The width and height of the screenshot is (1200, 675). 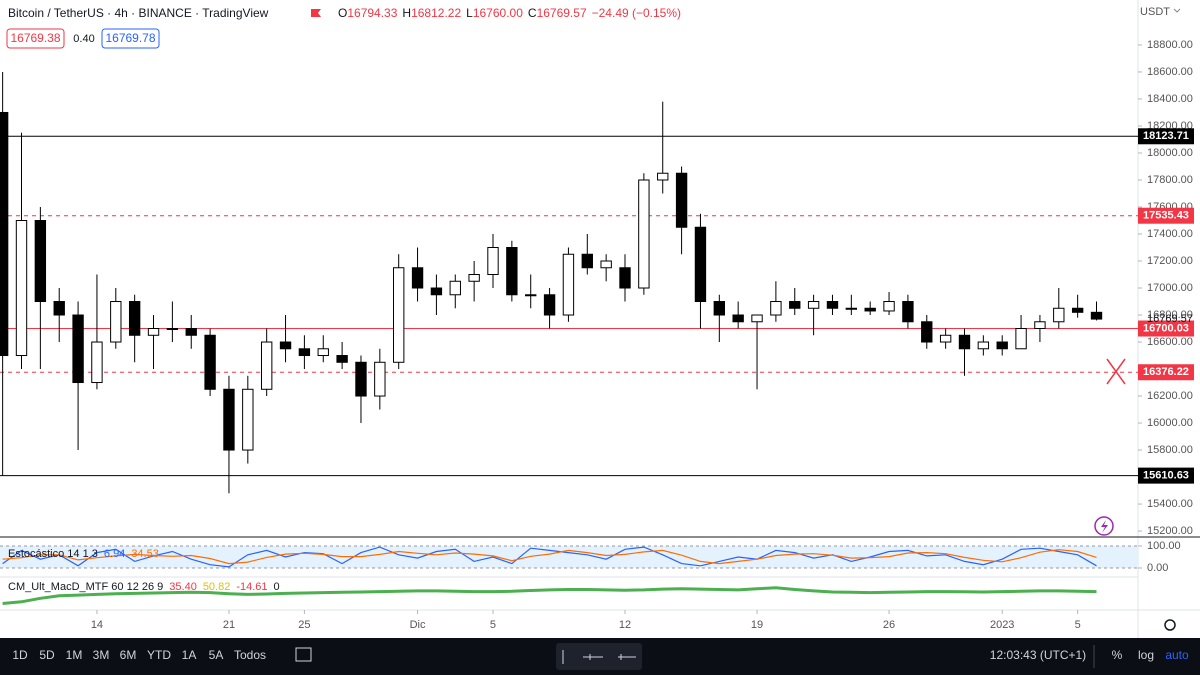 What do you see at coordinates (130, 38) in the screenshot?
I see `ask-box` at bounding box center [130, 38].